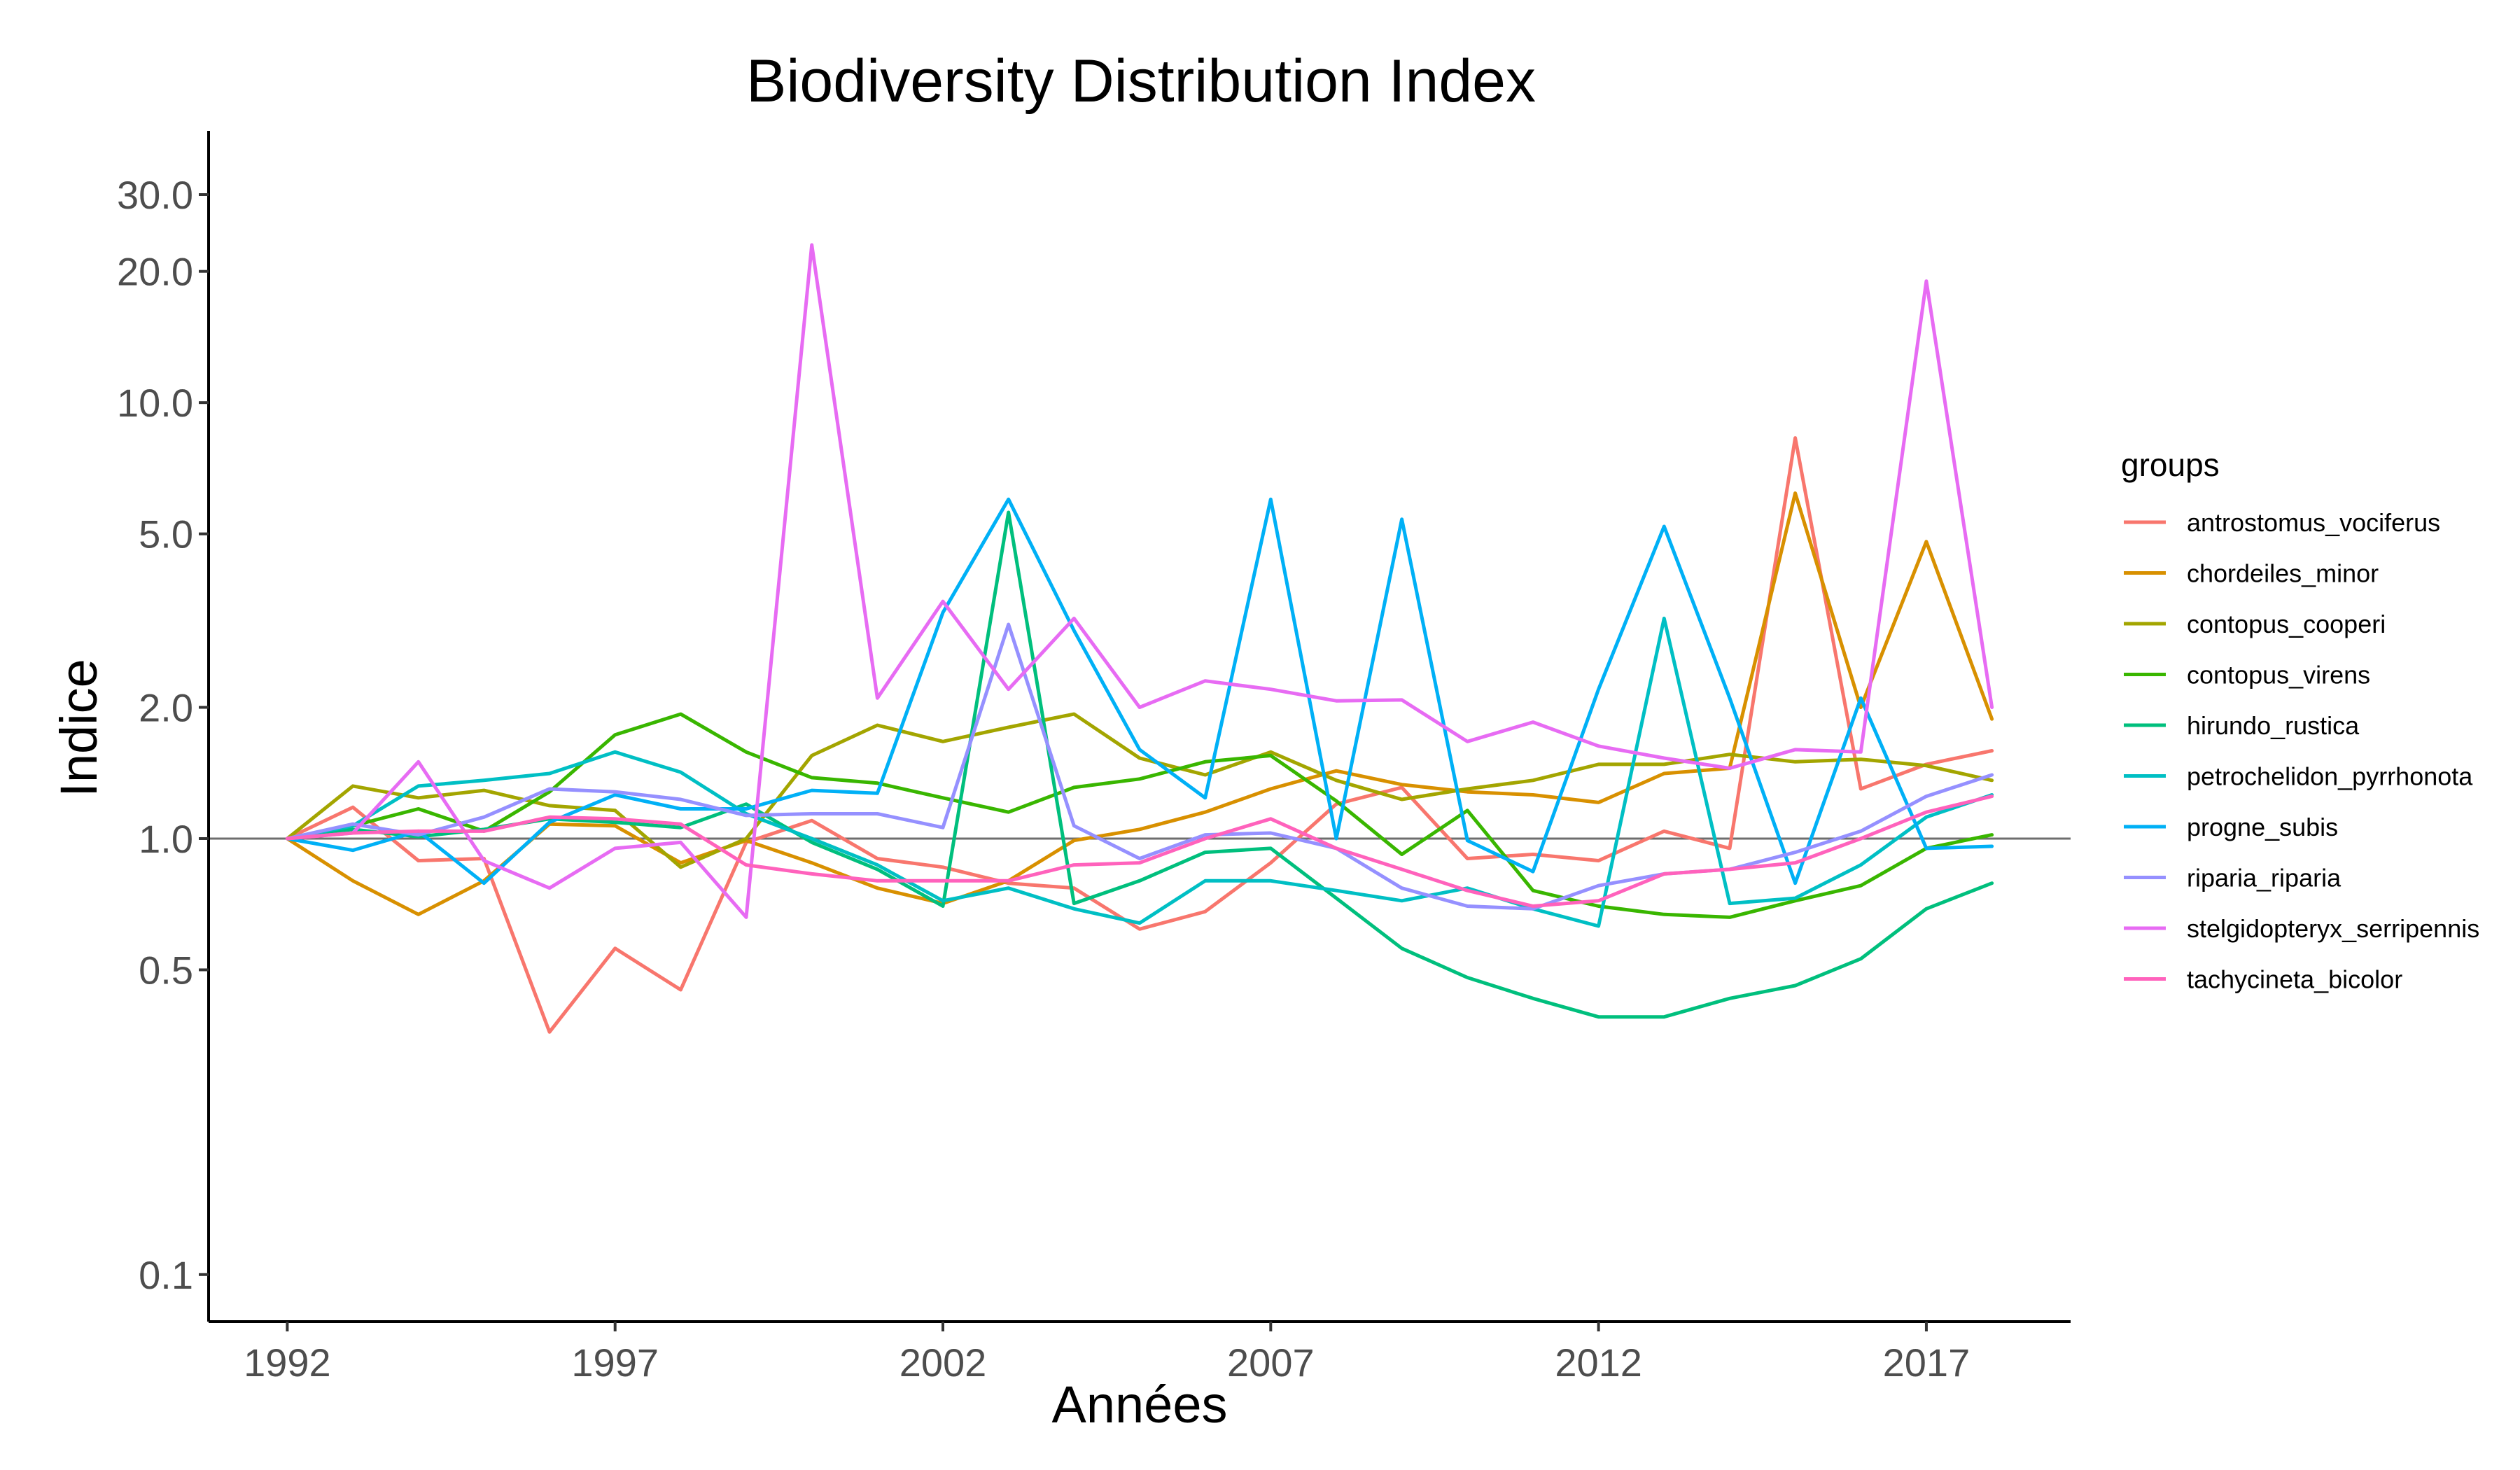 Image resolution: width=2520 pixels, height=1470 pixels. I want to click on y-tick-label: 5.0, so click(166, 534).